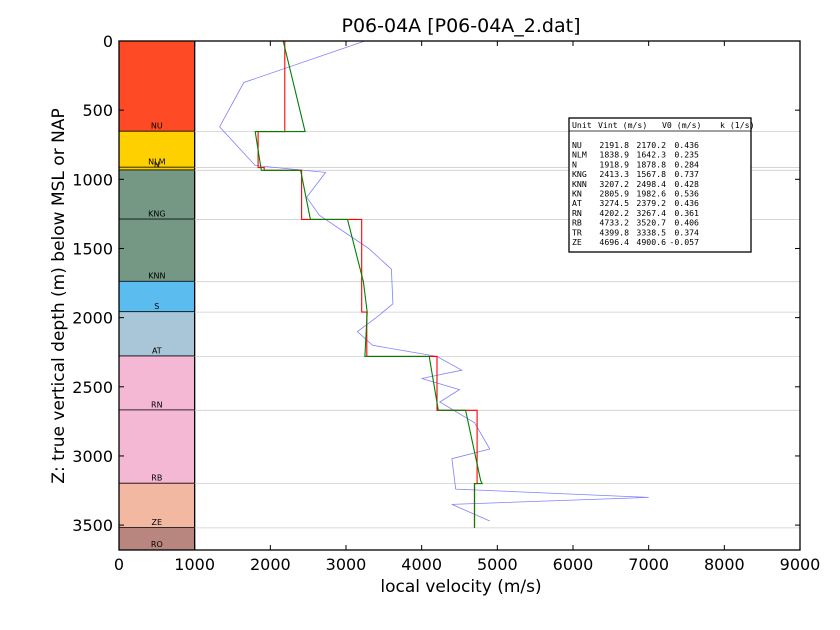  Describe the element at coordinates (92, 387) in the screenshot. I see `y-tick-label: 2500` at that location.